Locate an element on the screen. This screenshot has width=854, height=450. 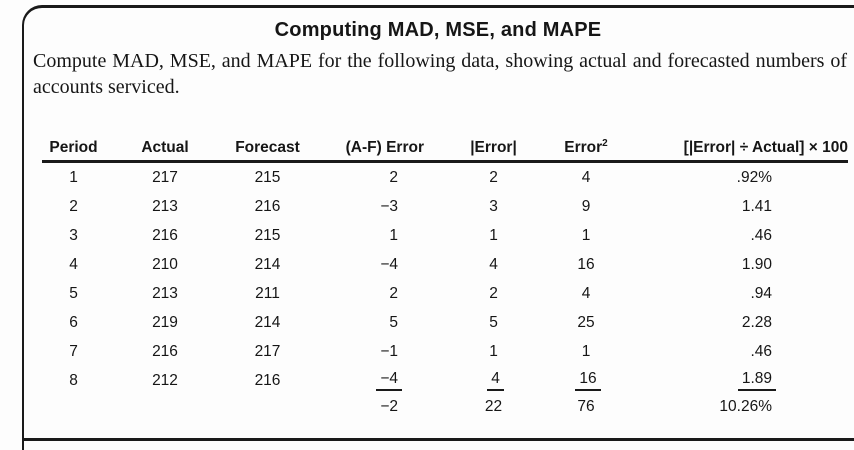
table-totals-row: −2 22 76 10.26% is located at coordinates (445, 407).